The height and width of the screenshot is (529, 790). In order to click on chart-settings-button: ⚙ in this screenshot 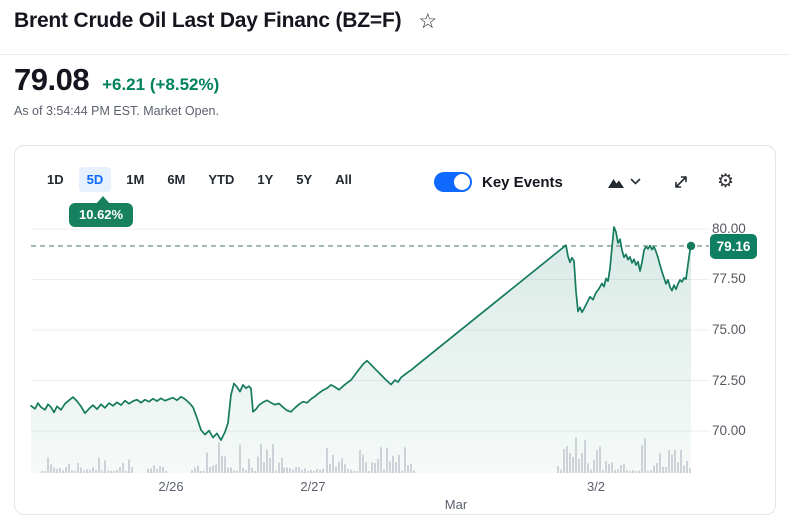, I will do `click(725, 181)`.